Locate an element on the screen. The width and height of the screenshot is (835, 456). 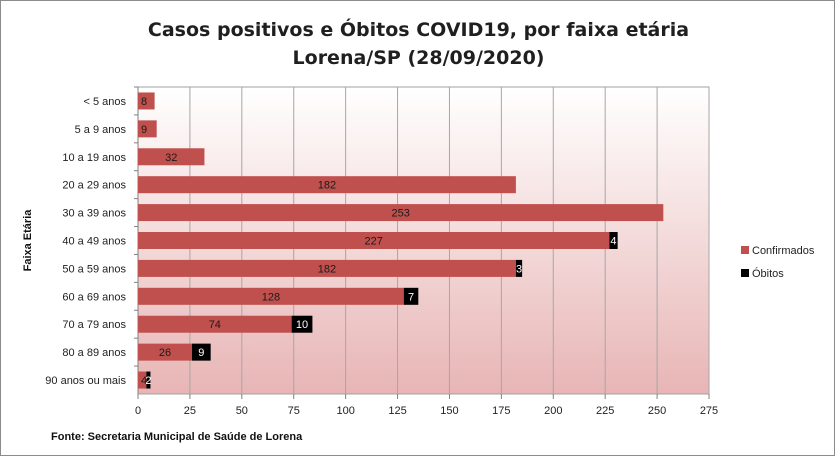
data-label-confirmados: 74 is located at coordinates (215, 325).